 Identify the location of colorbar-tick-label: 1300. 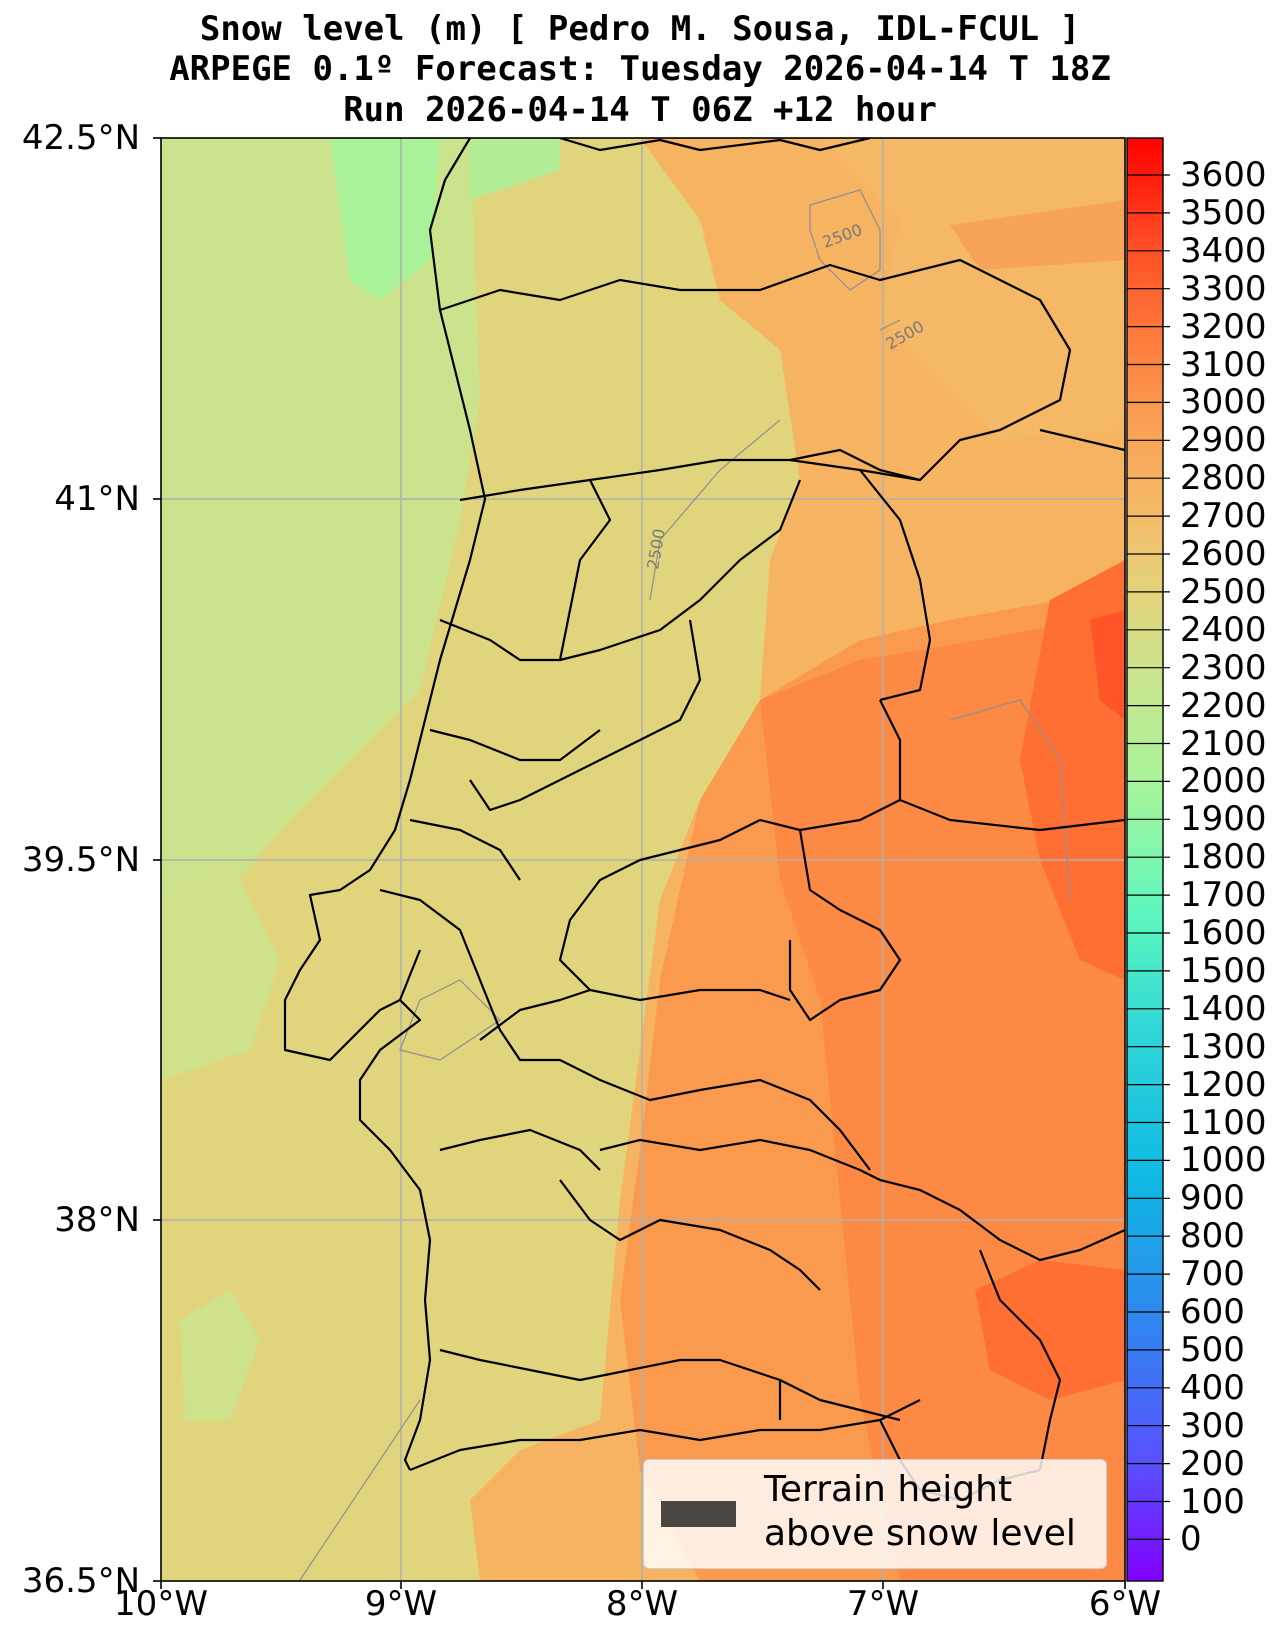
(1223, 1046).